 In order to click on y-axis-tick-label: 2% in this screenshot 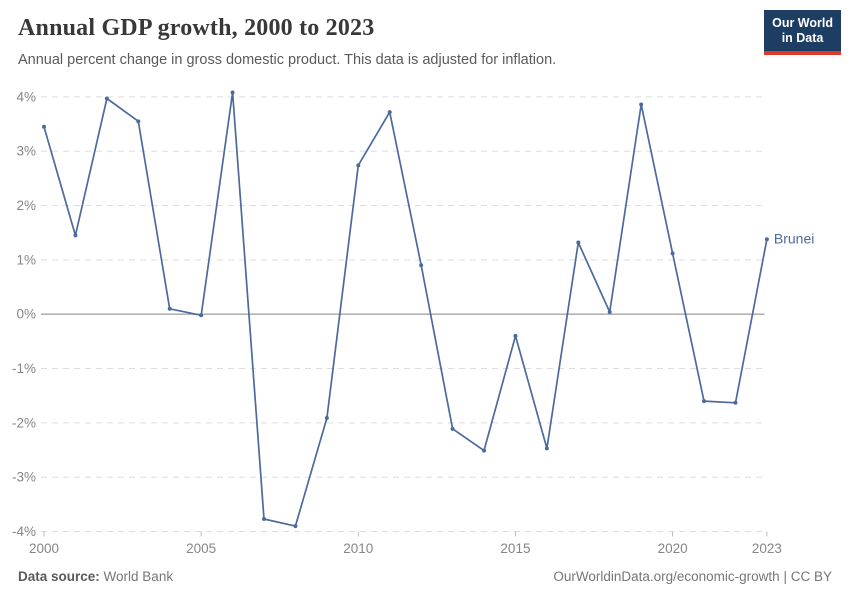, I will do `click(26, 205)`.